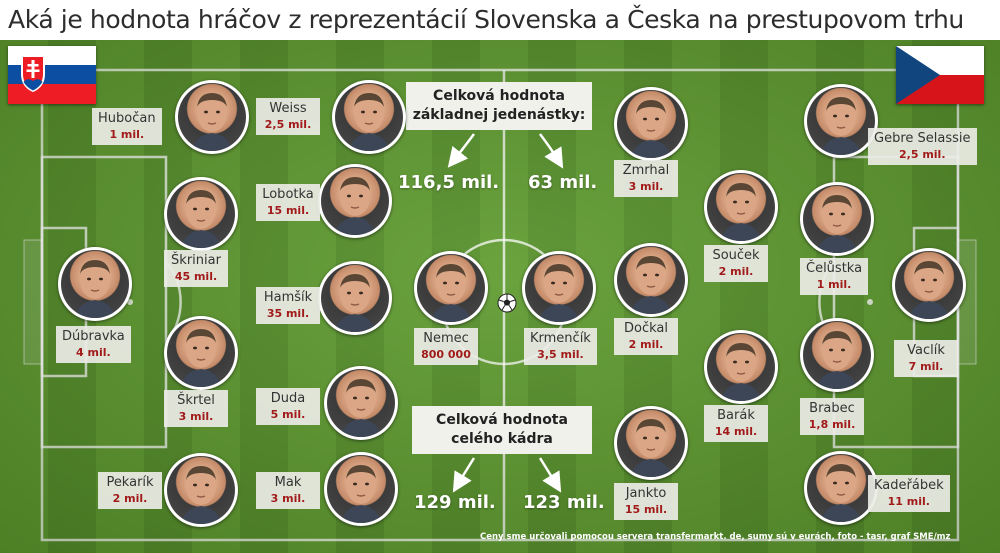 This screenshot has width=1000, height=553. I want to click on player-tag: Krmenčík 3,5 mil., so click(560, 346).